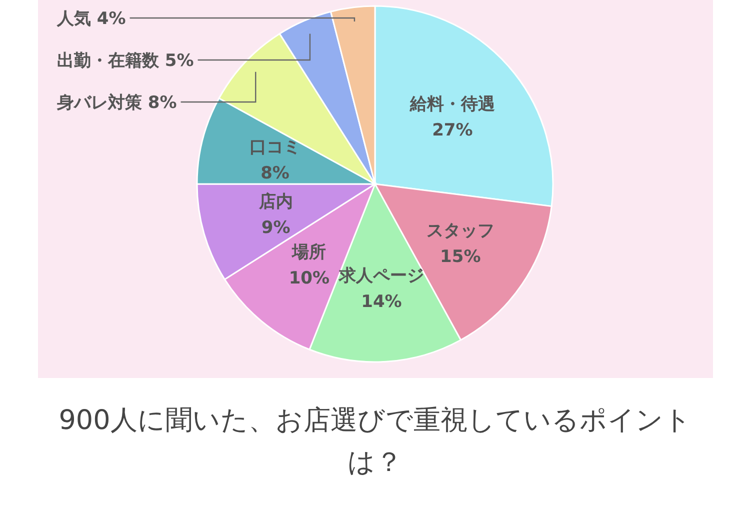  Describe the element at coordinates (125, 61) in the screenshot. I see `slice-label: 出勤・在籍数 5%` at that location.